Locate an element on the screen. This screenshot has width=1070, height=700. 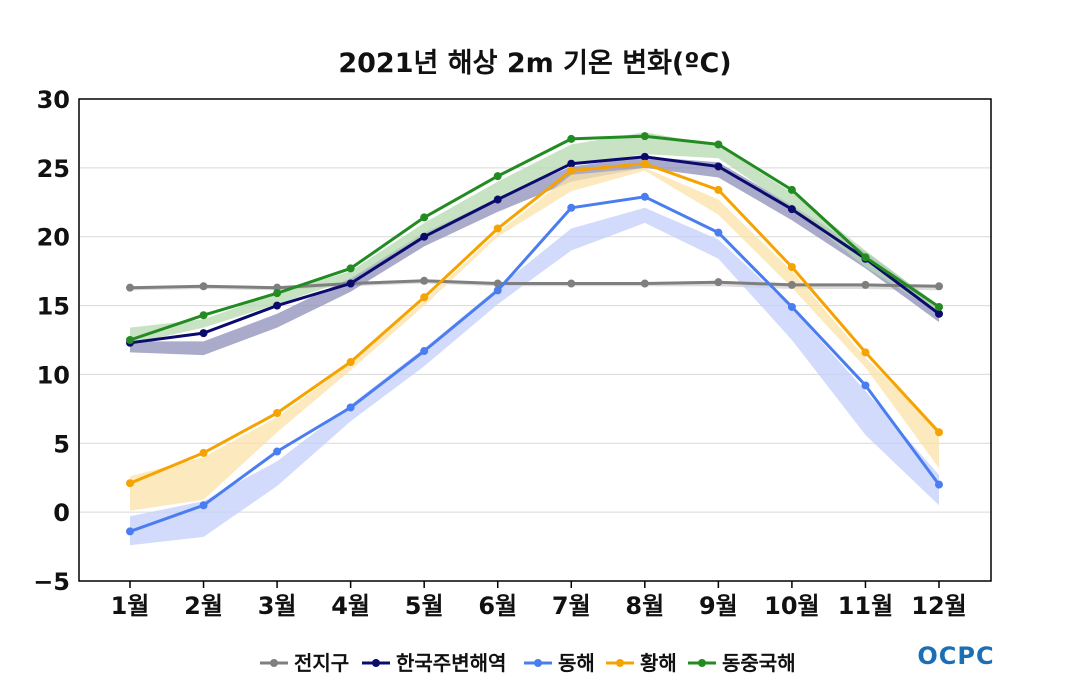
x-tick-label: 10월 is located at coordinates (791, 606).